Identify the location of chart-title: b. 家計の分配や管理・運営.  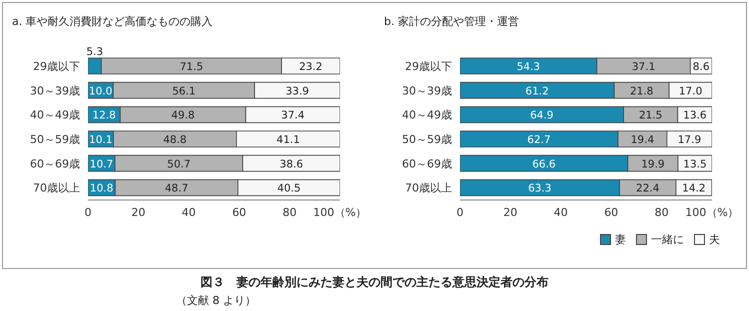
(451, 21).